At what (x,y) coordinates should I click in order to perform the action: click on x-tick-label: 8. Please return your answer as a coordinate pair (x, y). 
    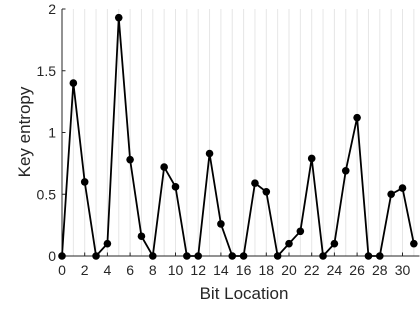
    Looking at the image, I should click on (153, 270).